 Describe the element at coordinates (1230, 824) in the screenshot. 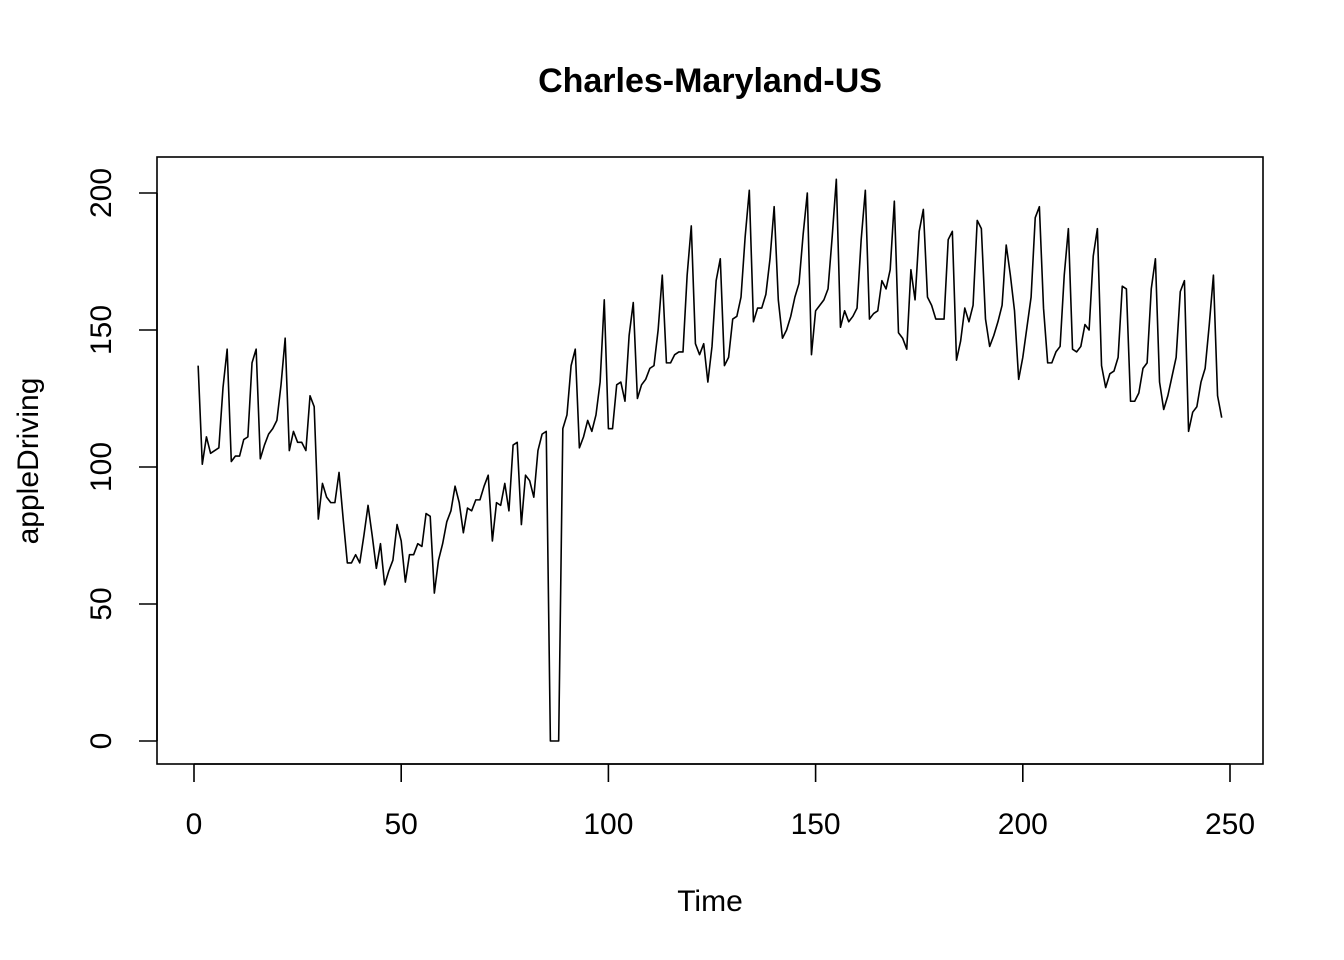

I see `x-tick-label: 250` at that location.